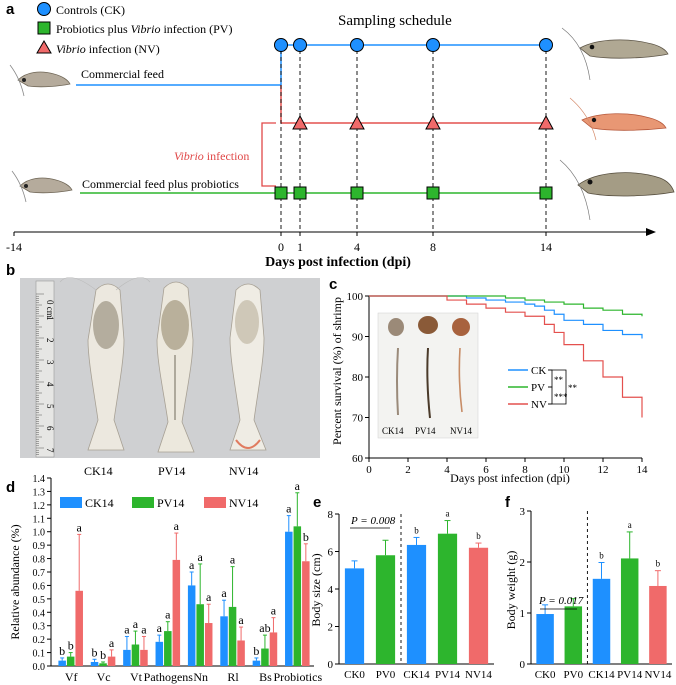  I want to click on bar-nv14-nn, so click(208, 644).